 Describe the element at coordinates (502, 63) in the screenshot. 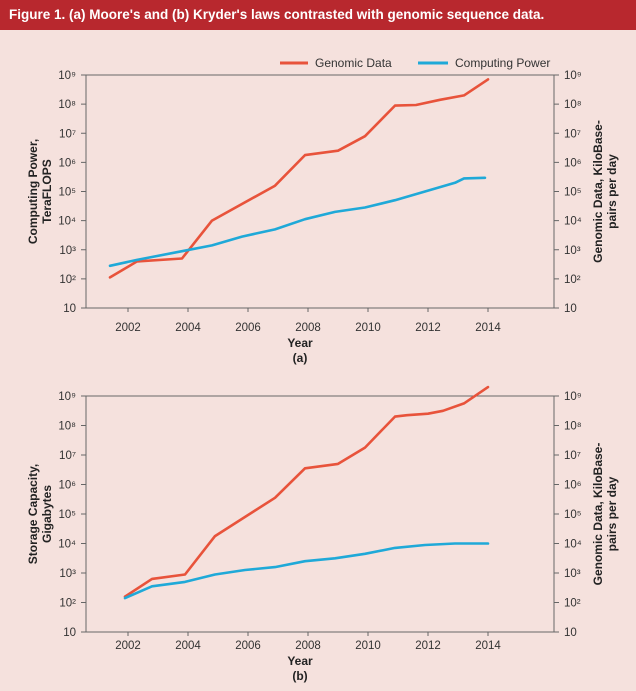

I see `legend-computing-label: Computing Power` at that location.